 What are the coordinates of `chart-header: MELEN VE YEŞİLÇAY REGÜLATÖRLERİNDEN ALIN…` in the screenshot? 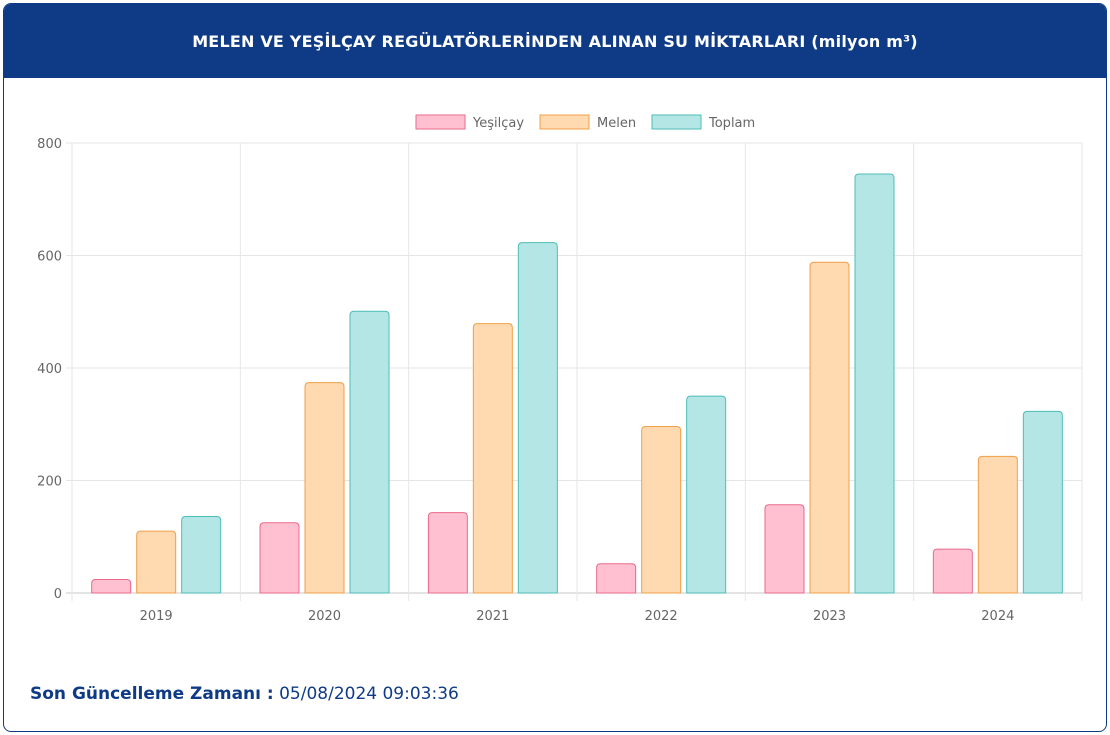 It's located at (555, 41).